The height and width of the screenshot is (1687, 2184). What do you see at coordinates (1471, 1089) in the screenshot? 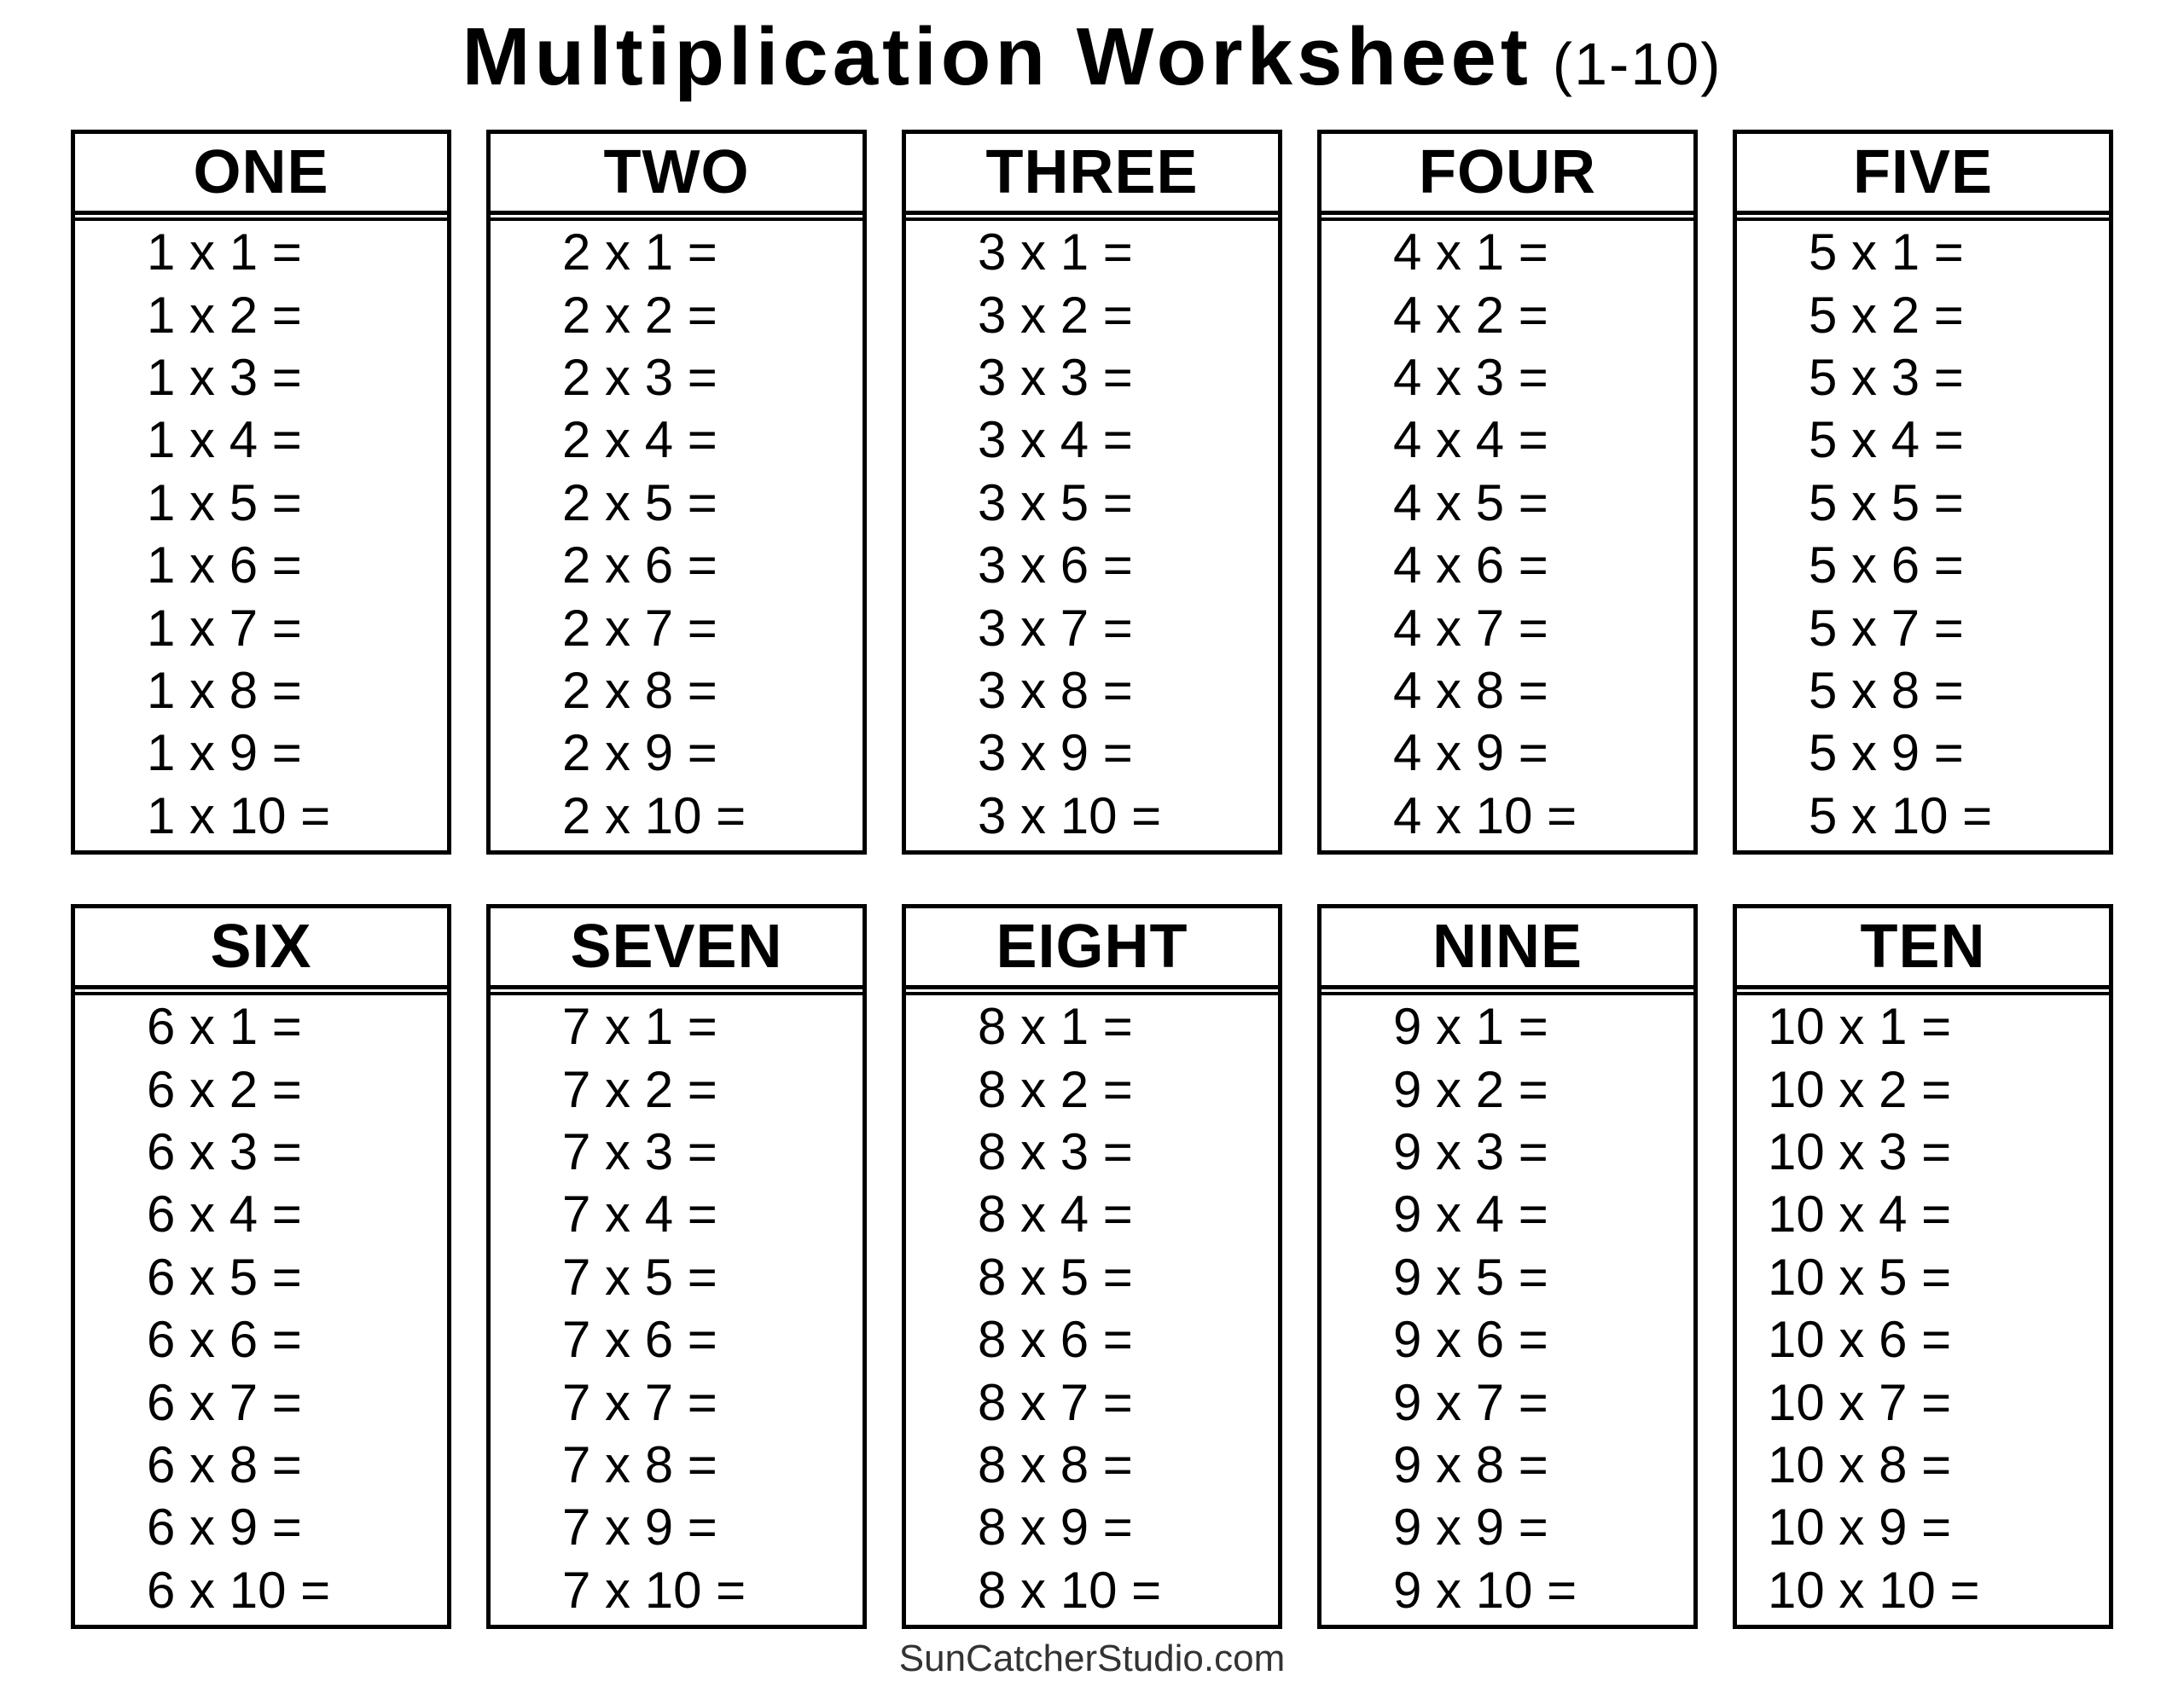
I see `table-row: 9 x 2 =` at bounding box center [1471, 1089].